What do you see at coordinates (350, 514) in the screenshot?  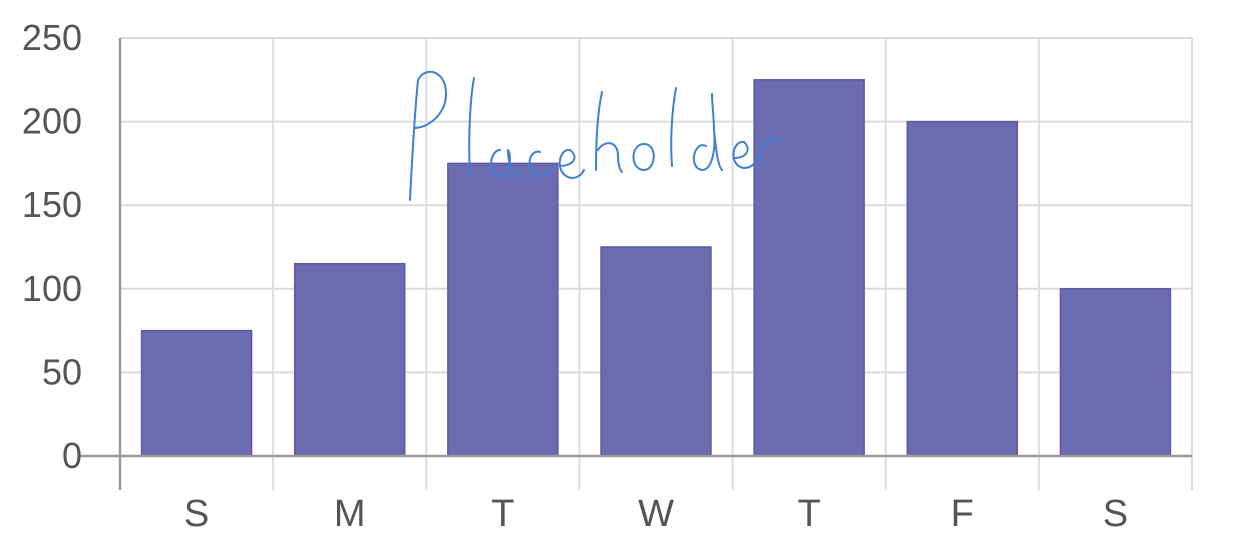 I see `x-tick-label: M` at bounding box center [350, 514].